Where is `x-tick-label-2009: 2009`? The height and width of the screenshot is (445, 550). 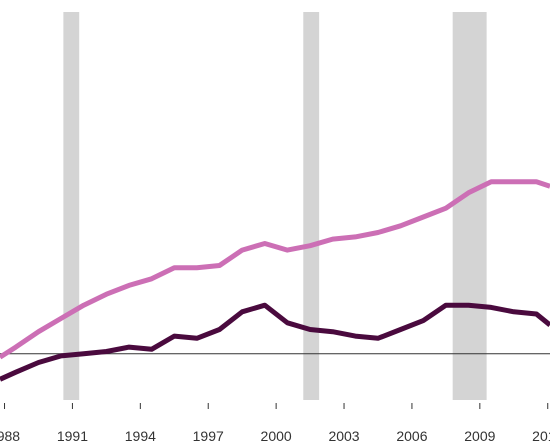
x-tick-label-2009: 2009 is located at coordinates (479, 436).